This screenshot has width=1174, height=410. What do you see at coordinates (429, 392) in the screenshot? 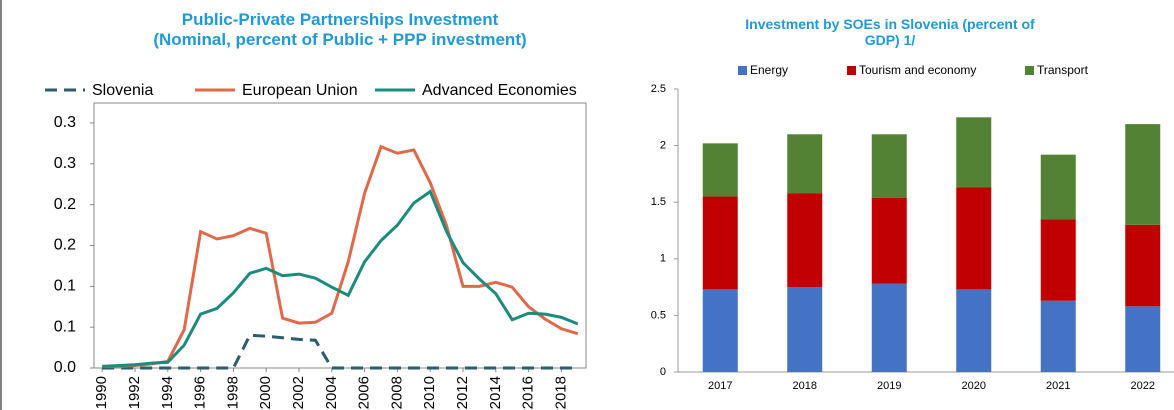
I see `x-tick-label: 2010` at bounding box center [429, 392].